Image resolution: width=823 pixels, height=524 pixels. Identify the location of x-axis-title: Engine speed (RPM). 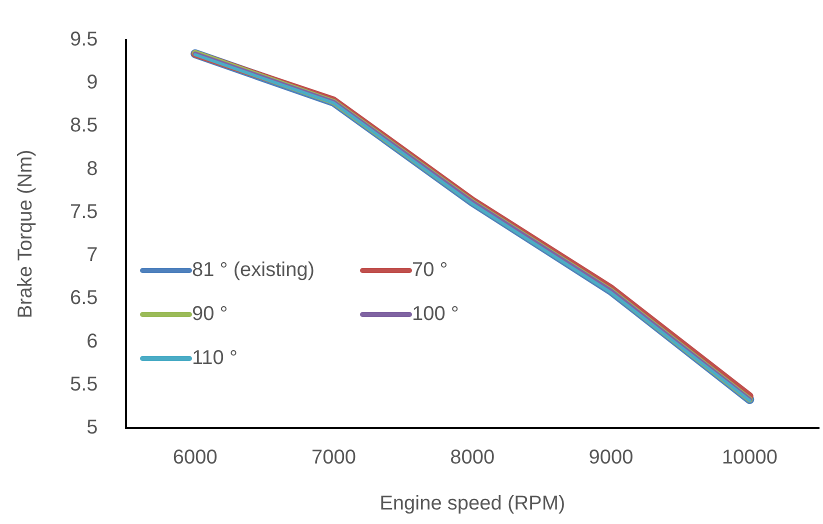
(473, 503).